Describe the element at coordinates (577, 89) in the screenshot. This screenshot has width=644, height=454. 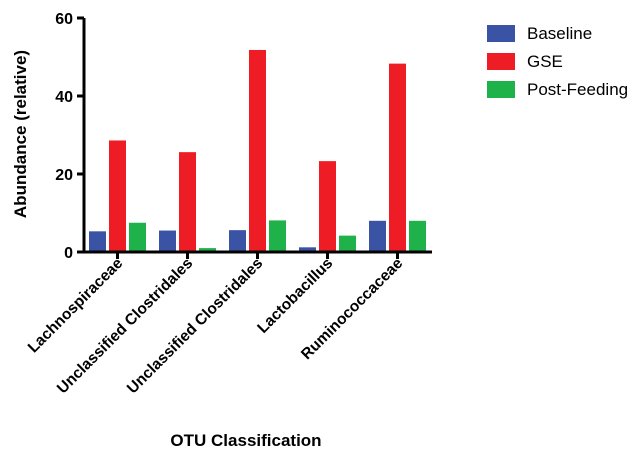
I see `legend-label: Post-Feeding` at that location.